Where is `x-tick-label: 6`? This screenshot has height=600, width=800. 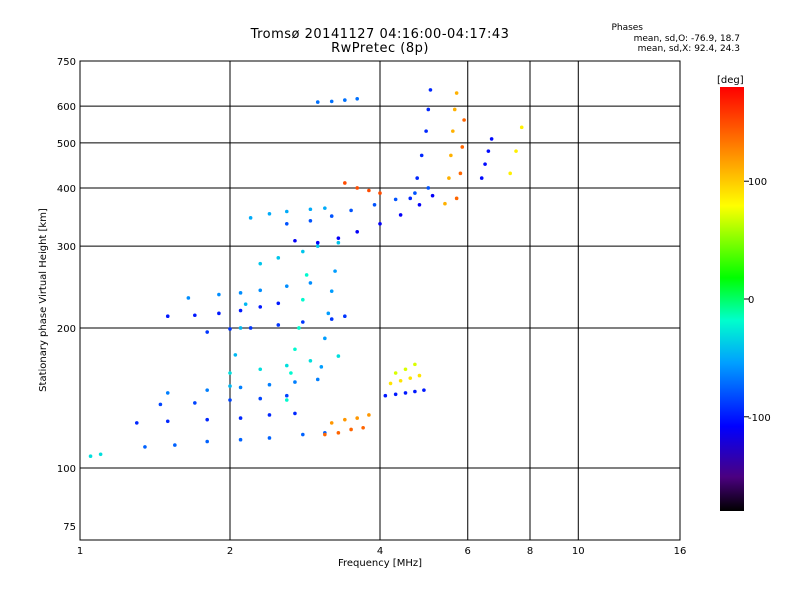
x-tick-label: 6 is located at coordinates (468, 551).